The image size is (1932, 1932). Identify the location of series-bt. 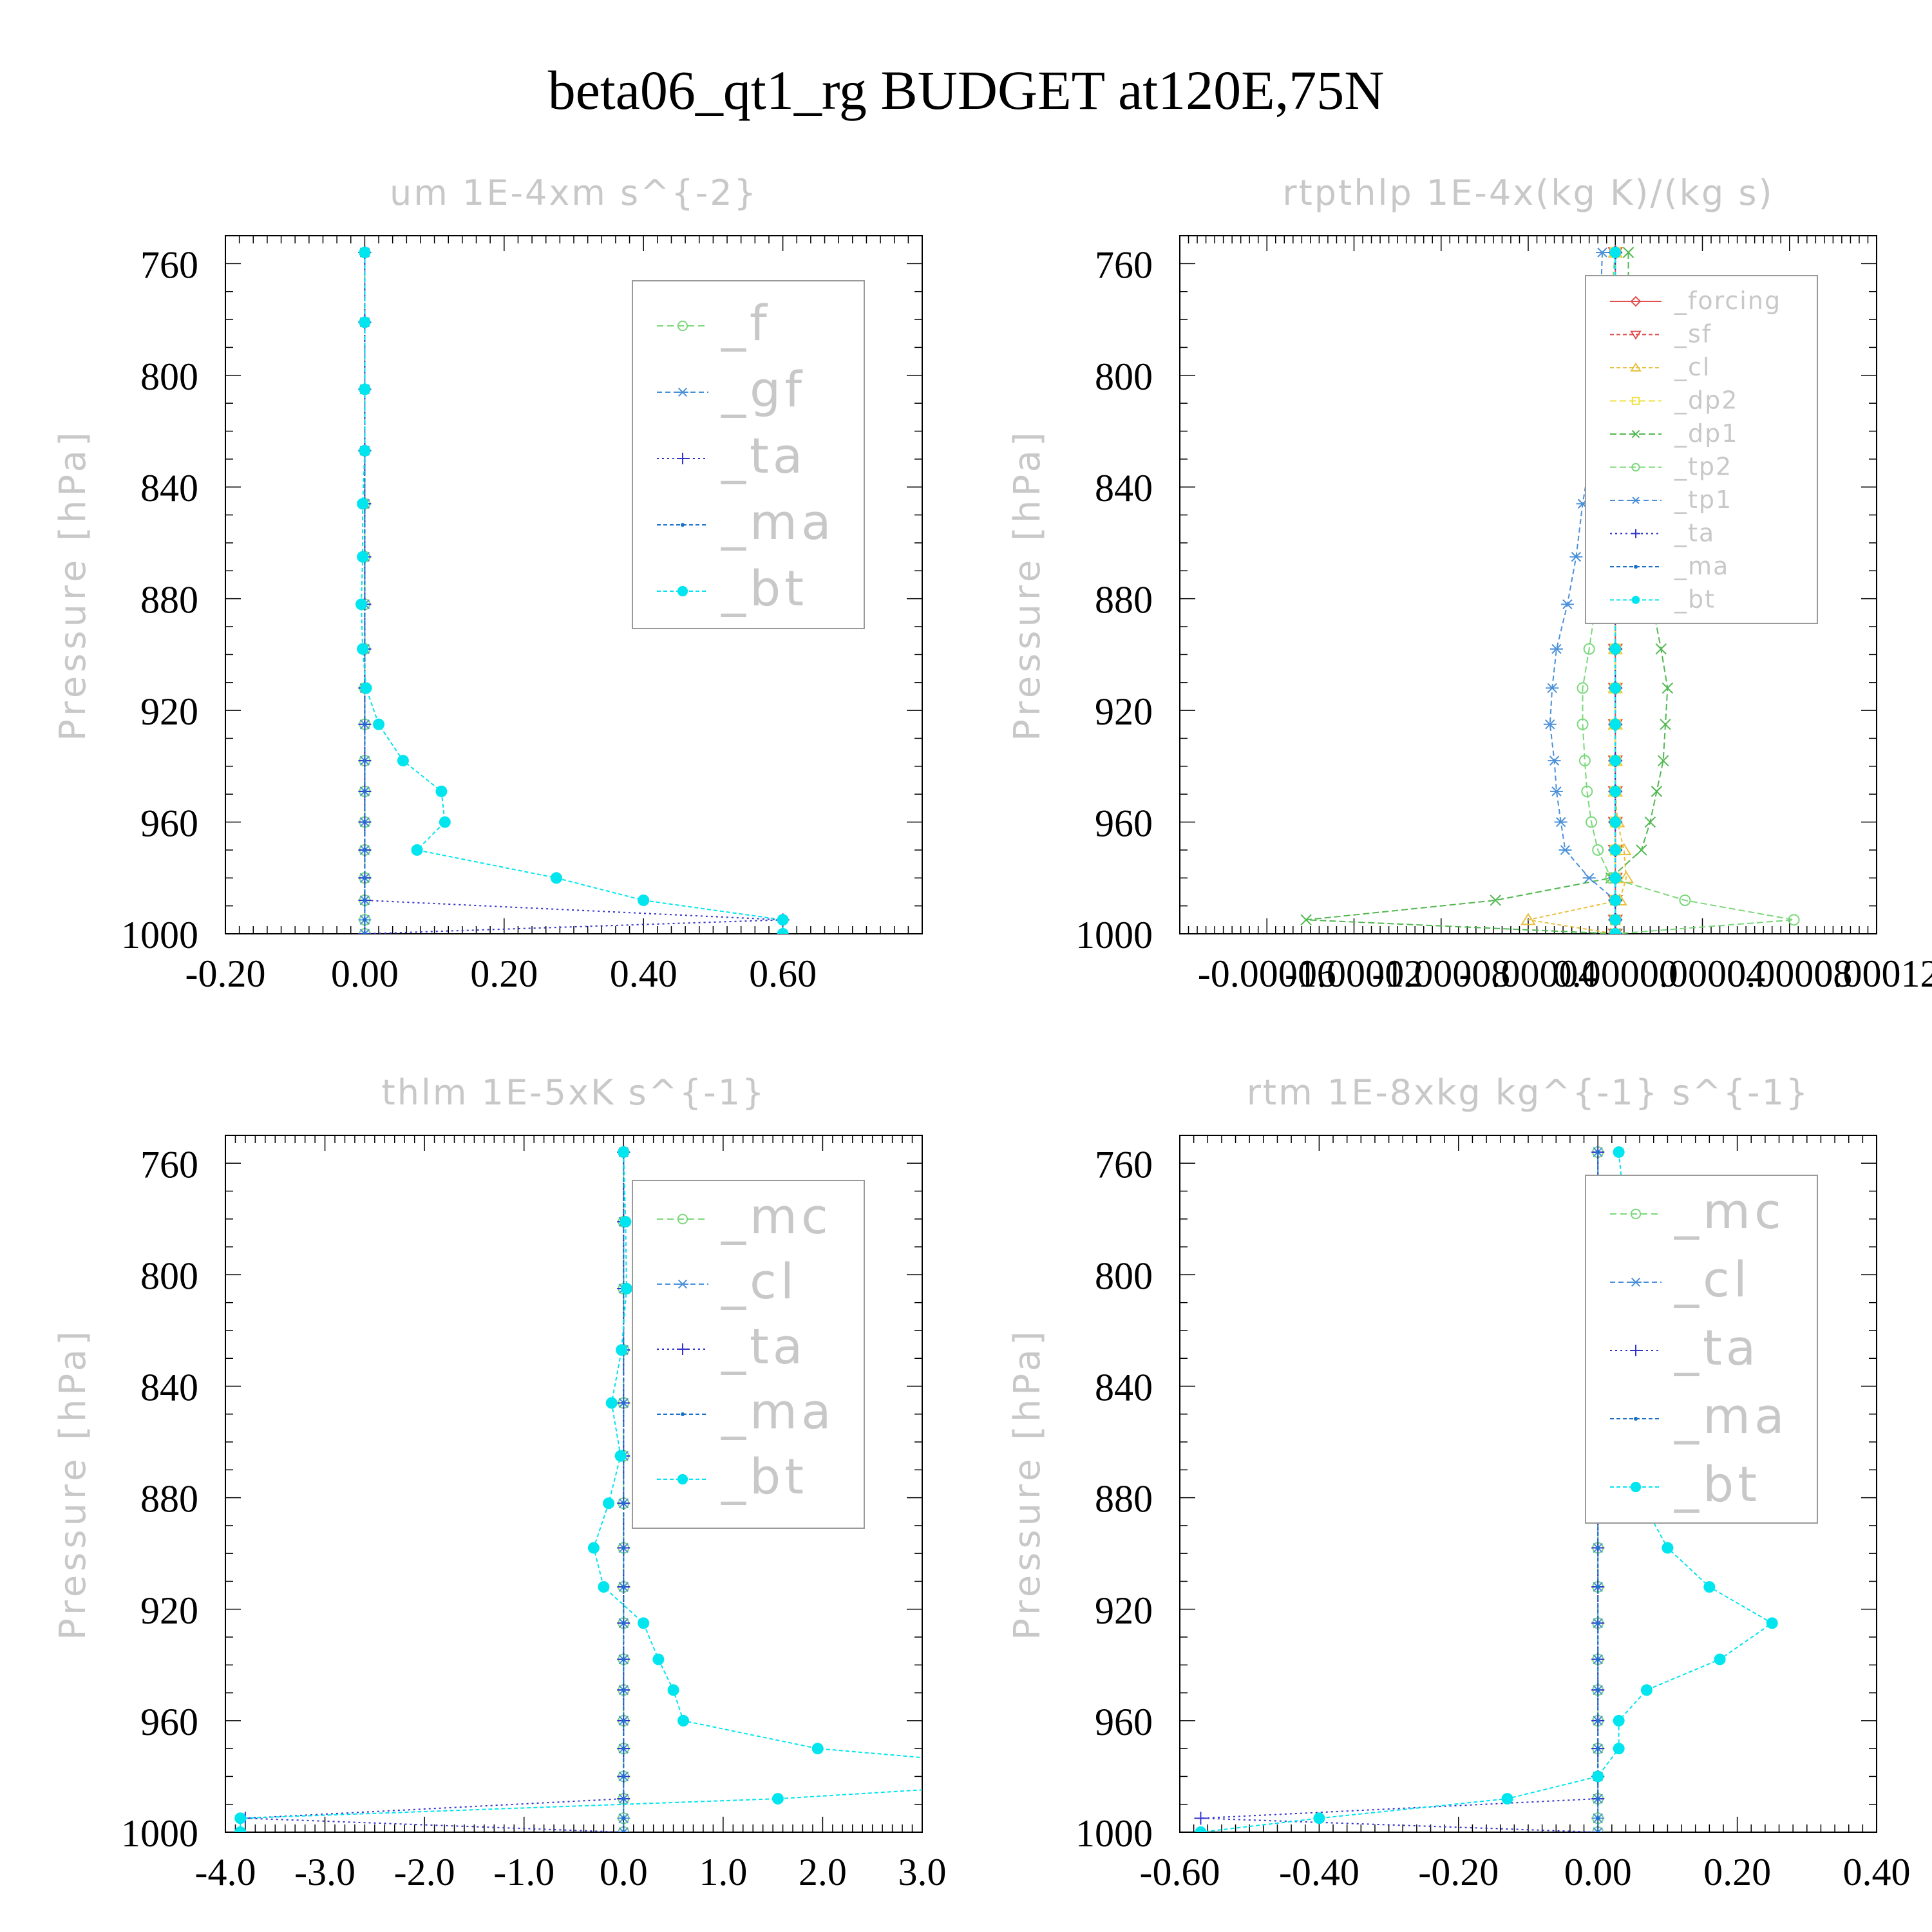
(578, 1489).